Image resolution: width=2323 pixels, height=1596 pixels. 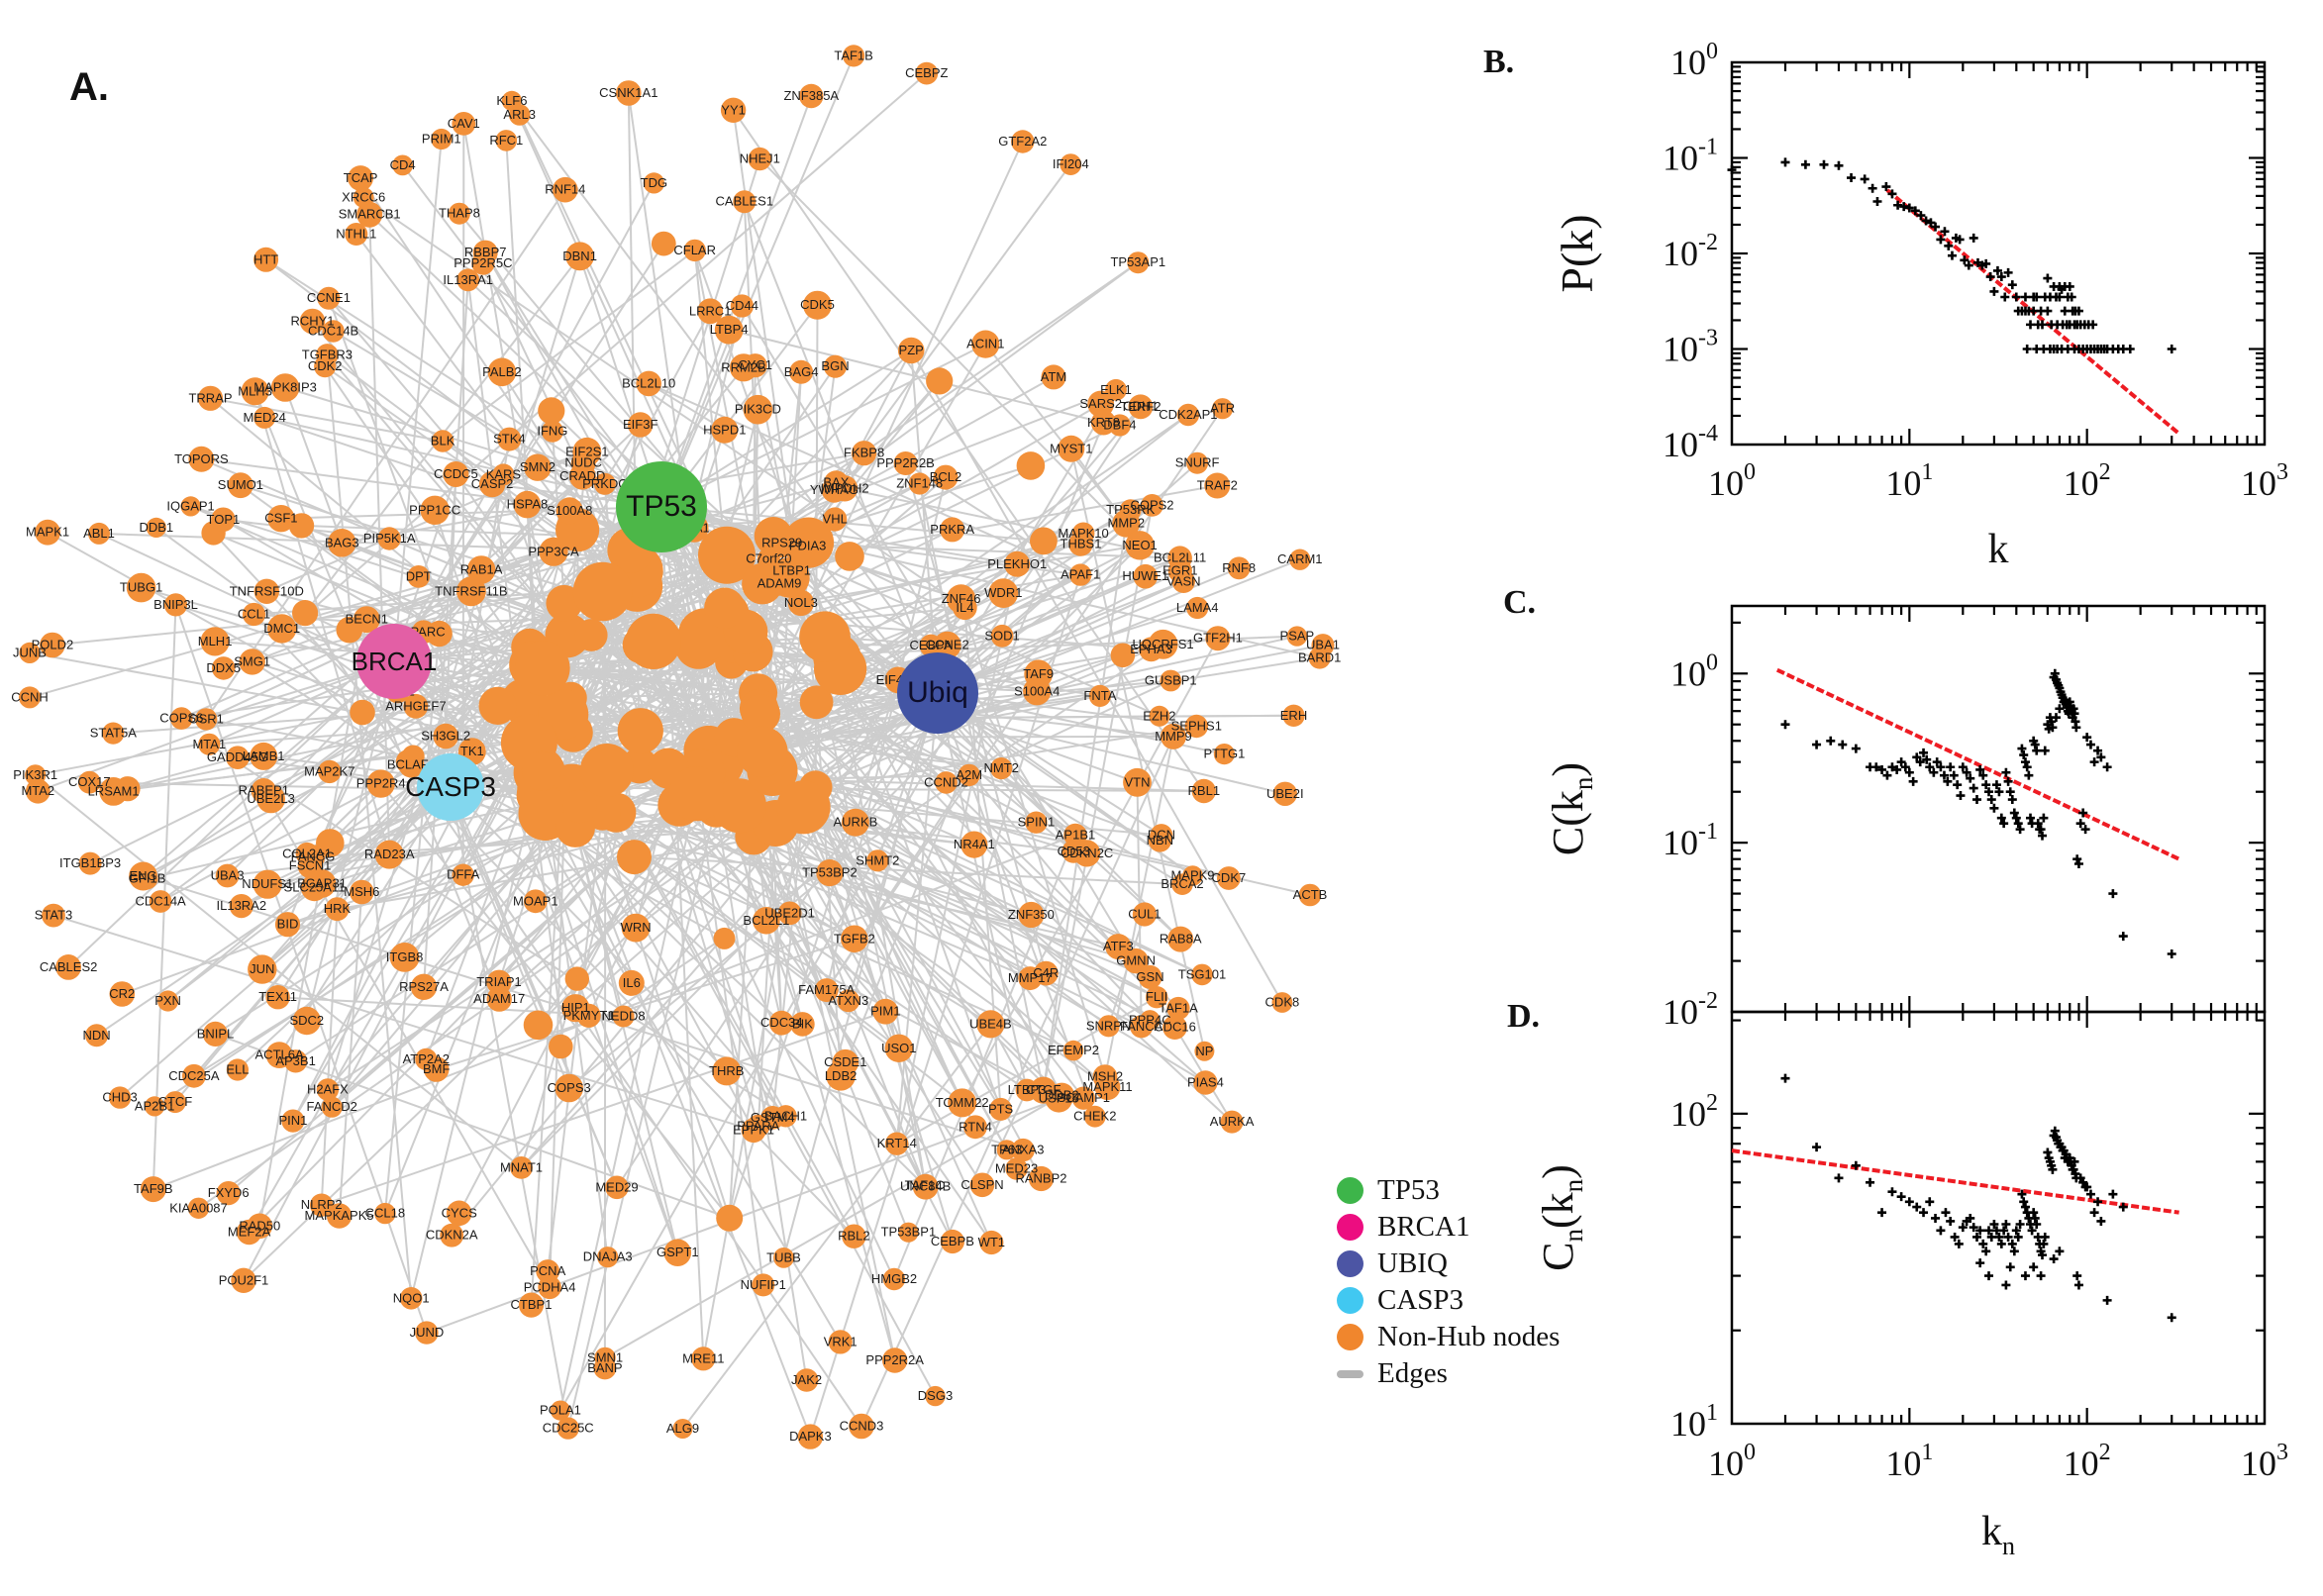 What do you see at coordinates (1197, 608) in the screenshot?
I see `node-label: LAMA4` at bounding box center [1197, 608].